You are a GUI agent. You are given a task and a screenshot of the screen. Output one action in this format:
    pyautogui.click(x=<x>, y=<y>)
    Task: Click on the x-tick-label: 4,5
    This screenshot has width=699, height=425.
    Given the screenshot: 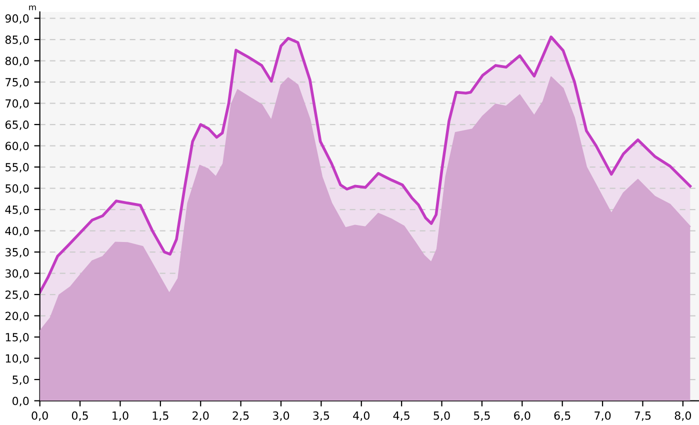 What is the action you would take?
    pyautogui.click(x=401, y=416)
    